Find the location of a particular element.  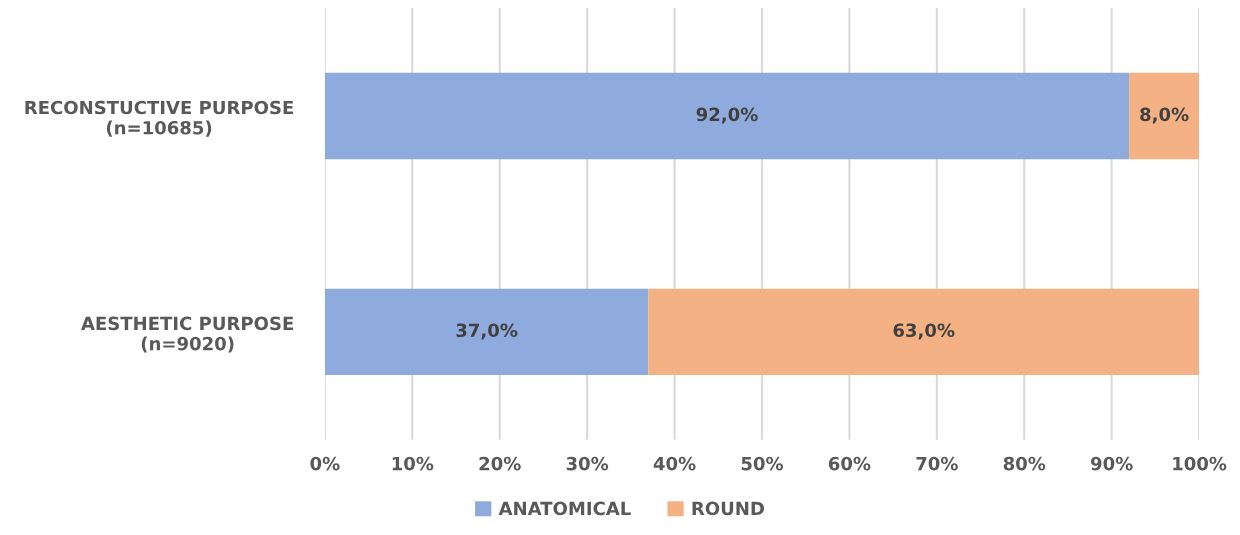

y-tick-label: AESTHETIC PURPOSE (n=9020) is located at coordinates (187, 334).